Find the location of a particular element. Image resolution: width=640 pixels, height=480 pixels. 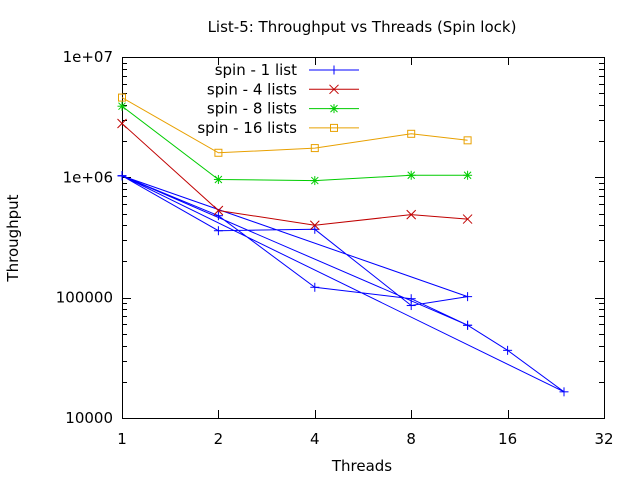

x-tick-label: 16 is located at coordinates (507, 439).